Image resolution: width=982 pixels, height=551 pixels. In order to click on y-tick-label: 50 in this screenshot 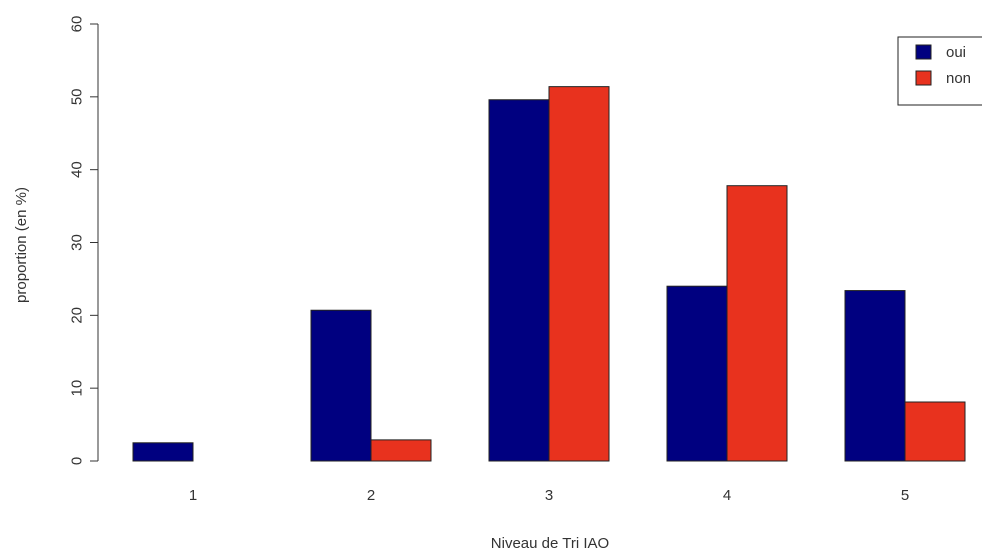, I will do `click(76, 96)`.